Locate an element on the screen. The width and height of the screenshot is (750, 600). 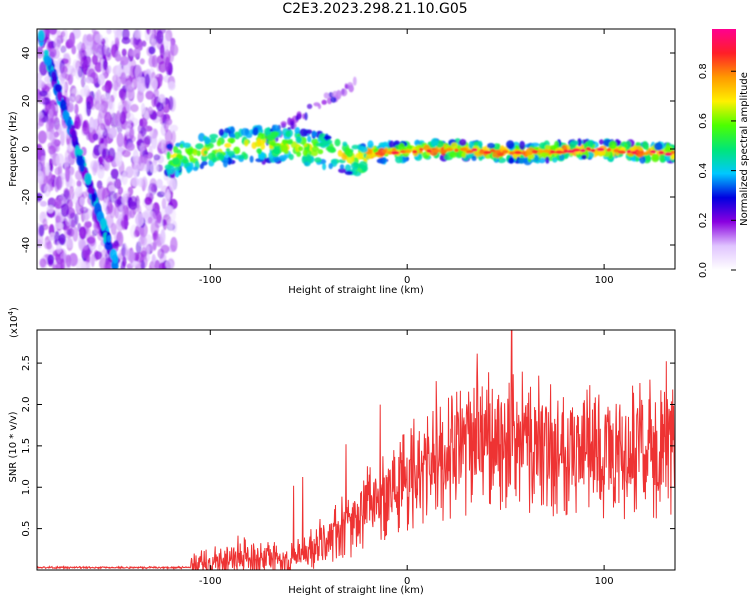
snr-ylabel: SNR (10 * v/v) is located at coordinates (13, 446).